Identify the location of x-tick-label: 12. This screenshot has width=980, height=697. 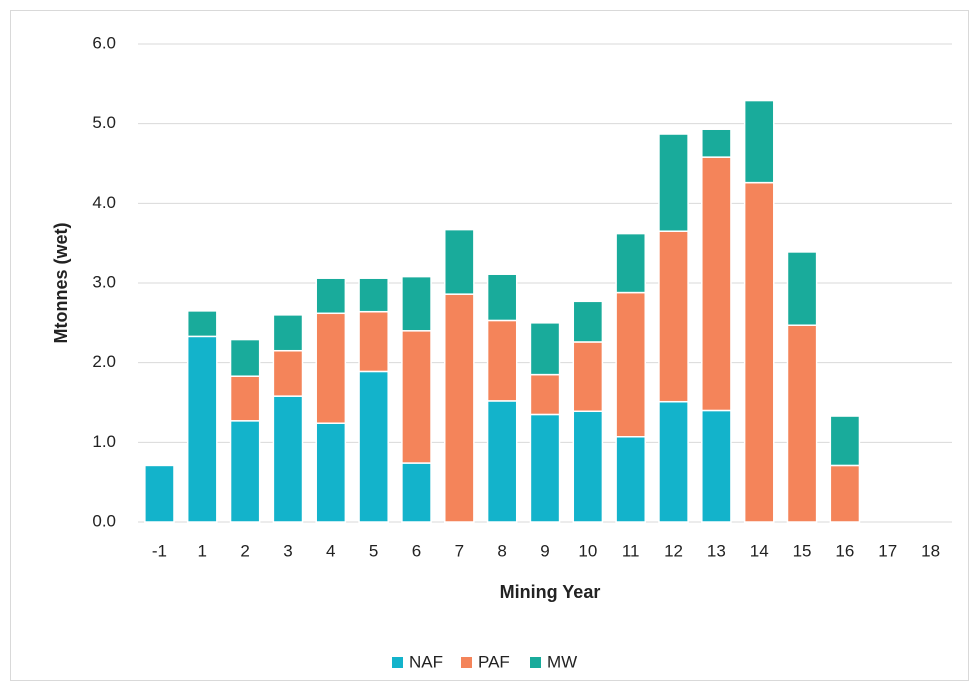
(673, 550).